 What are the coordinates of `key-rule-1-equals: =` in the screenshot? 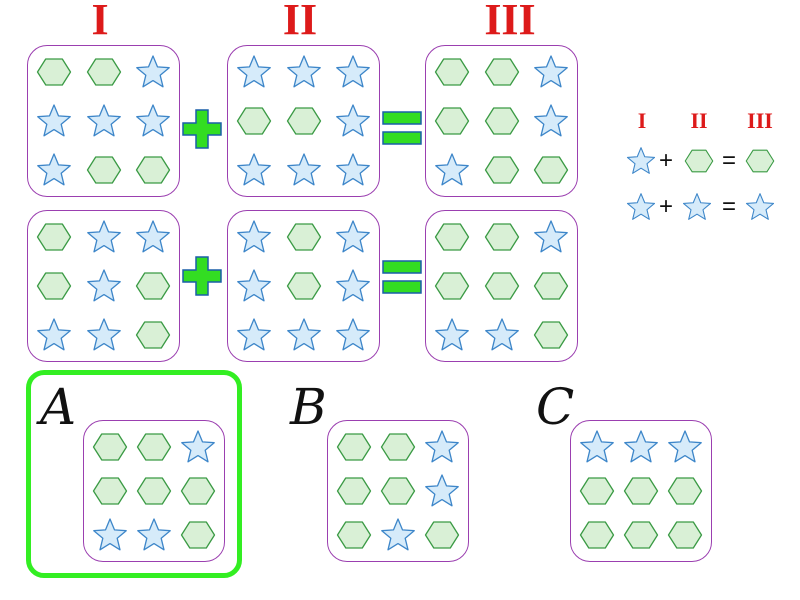 It's located at (729, 160).